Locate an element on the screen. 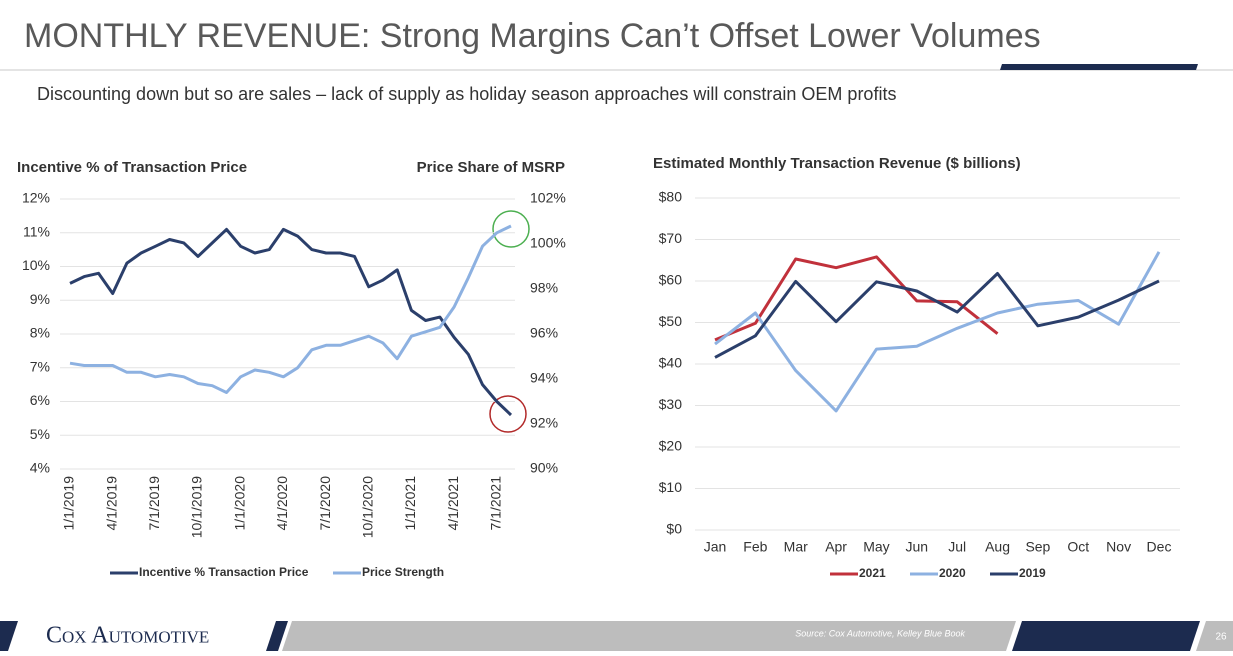  y-tick-label: $30 is located at coordinates (671, 404).